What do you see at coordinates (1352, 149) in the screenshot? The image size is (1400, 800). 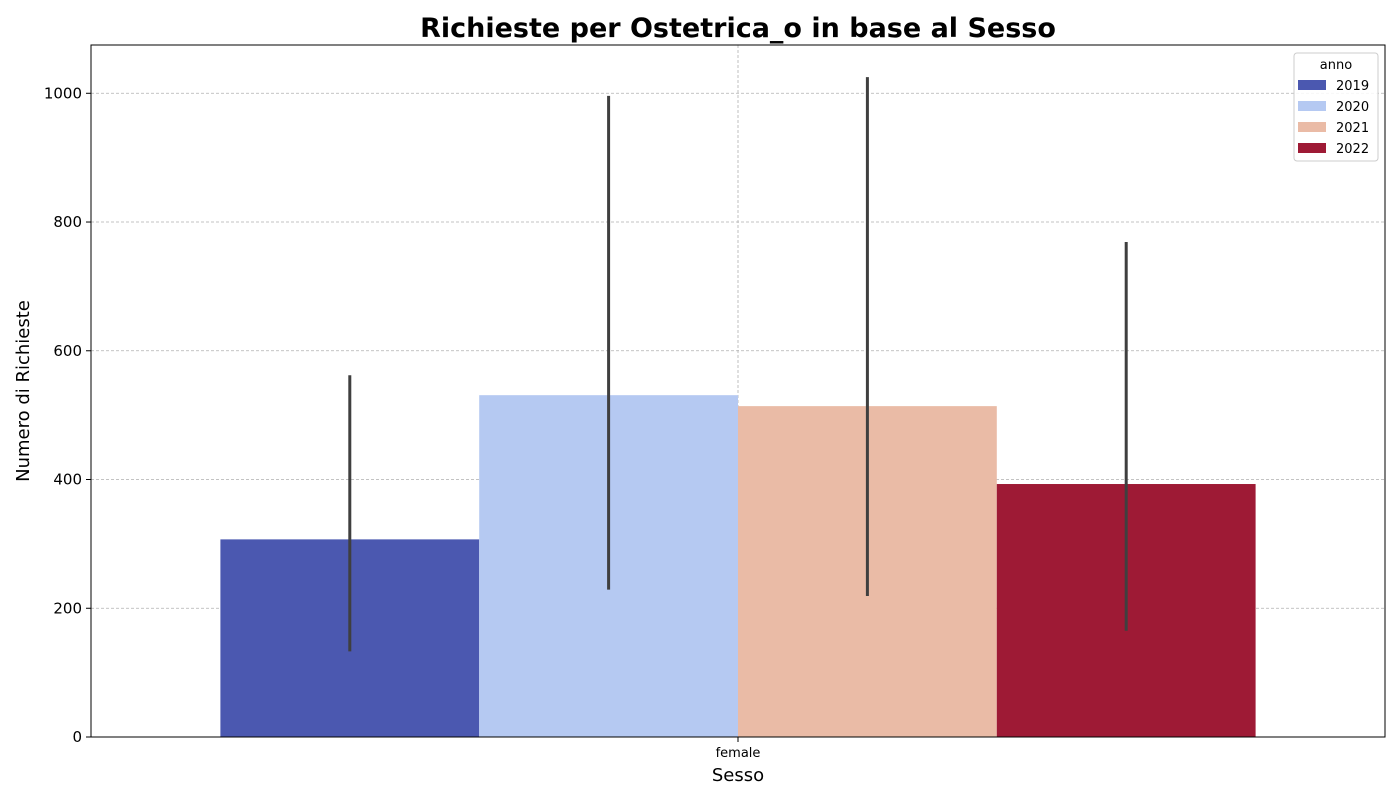 I see `legend-label-2022: 2022` at bounding box center [1352, 149].